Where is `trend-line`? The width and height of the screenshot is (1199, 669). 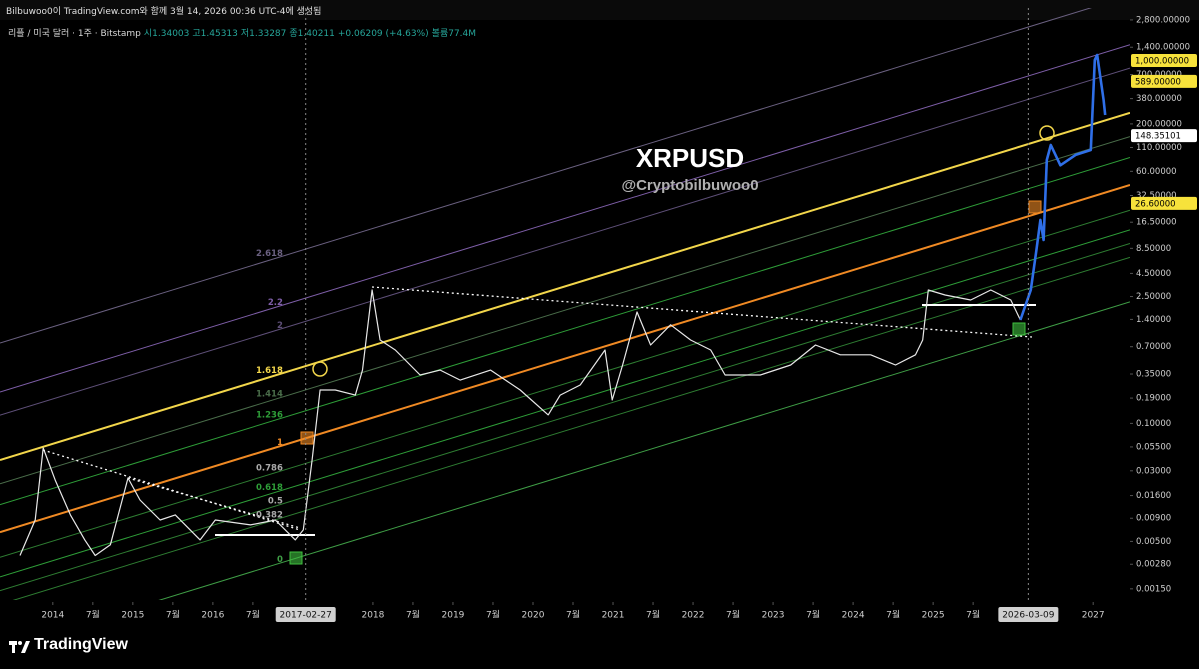
trend-line is located at coordinates (702, 312).